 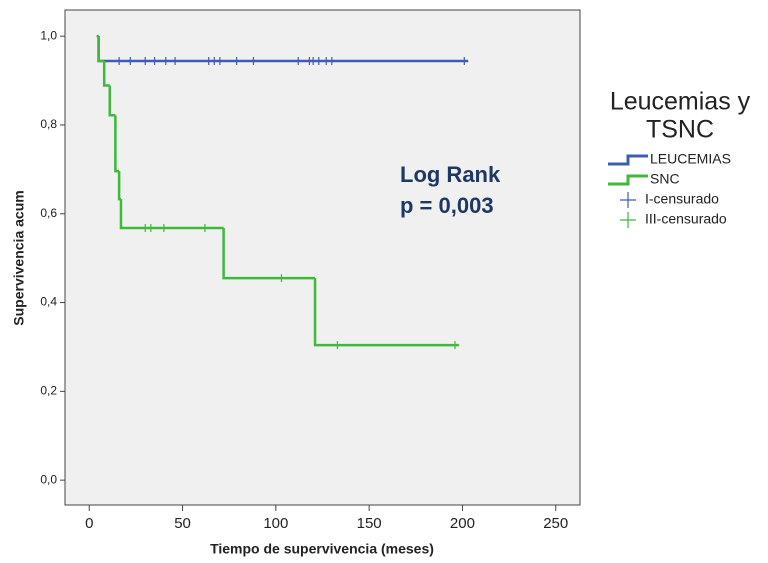 What do you see at coordinates (48, 213) in the screenshot?
I see `y-tick-label: 0,6` at bounding box center [48, 213].